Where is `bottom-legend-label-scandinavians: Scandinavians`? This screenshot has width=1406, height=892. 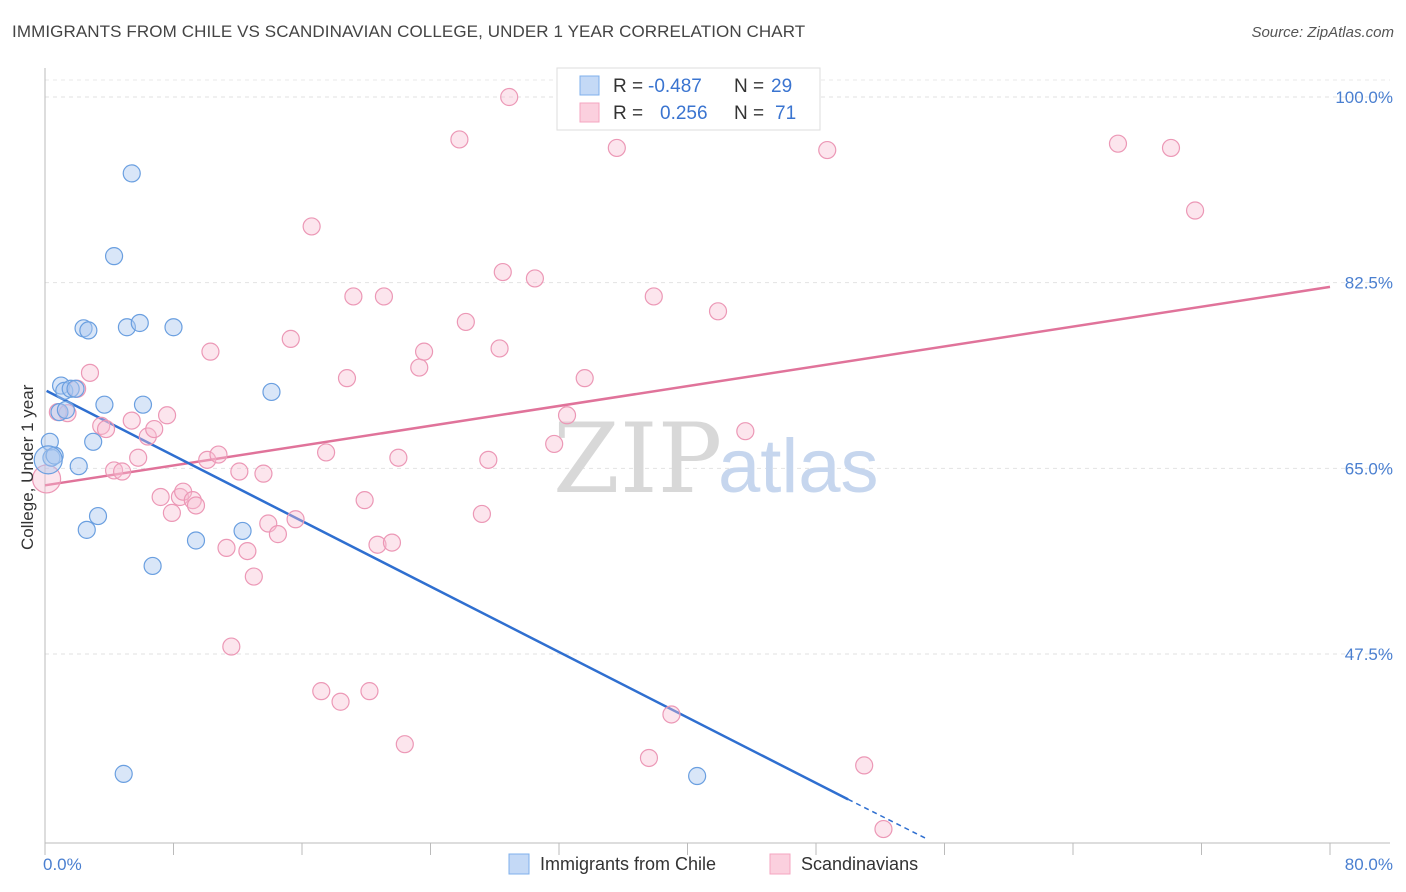
bottom-legend-label-scandinavians: Scandinavians is located at coordinates (859, 864).